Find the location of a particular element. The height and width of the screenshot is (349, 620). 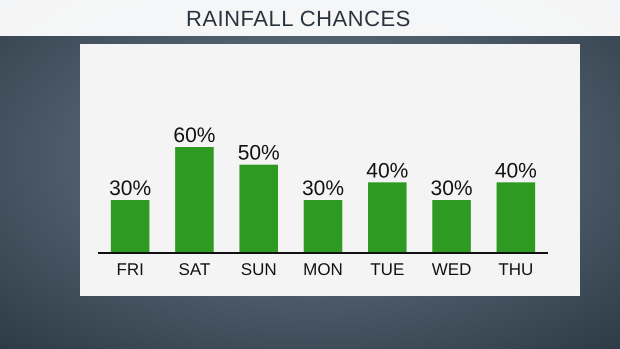

x-tick-label: SUN is located at coordinates (258, 269).